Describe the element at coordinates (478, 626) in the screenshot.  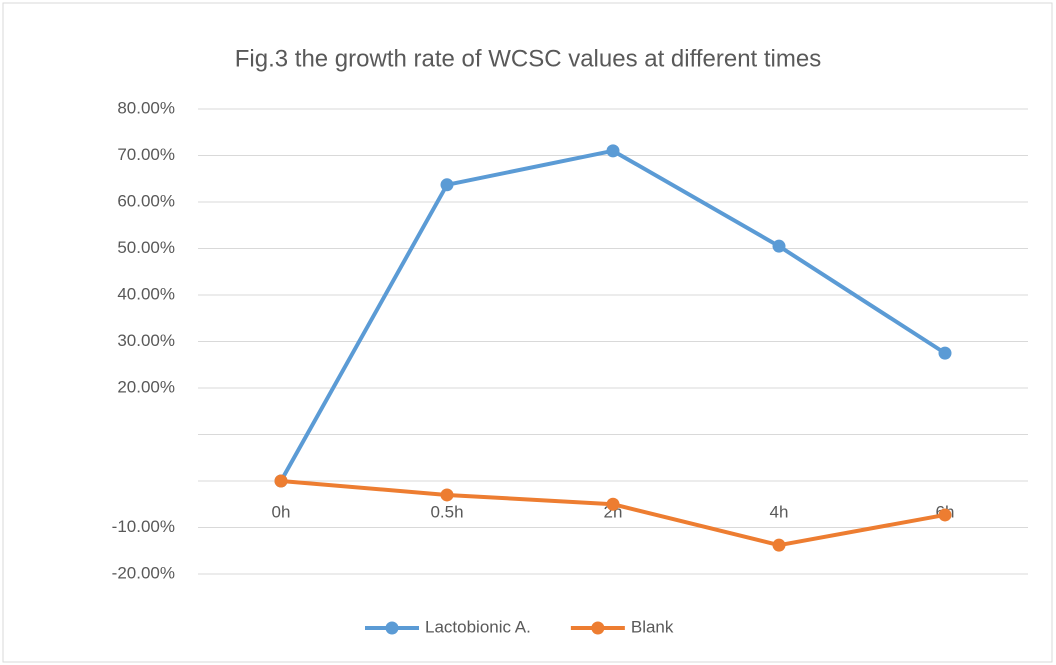
I see `legend-label: Lactobionic A.` at that location.